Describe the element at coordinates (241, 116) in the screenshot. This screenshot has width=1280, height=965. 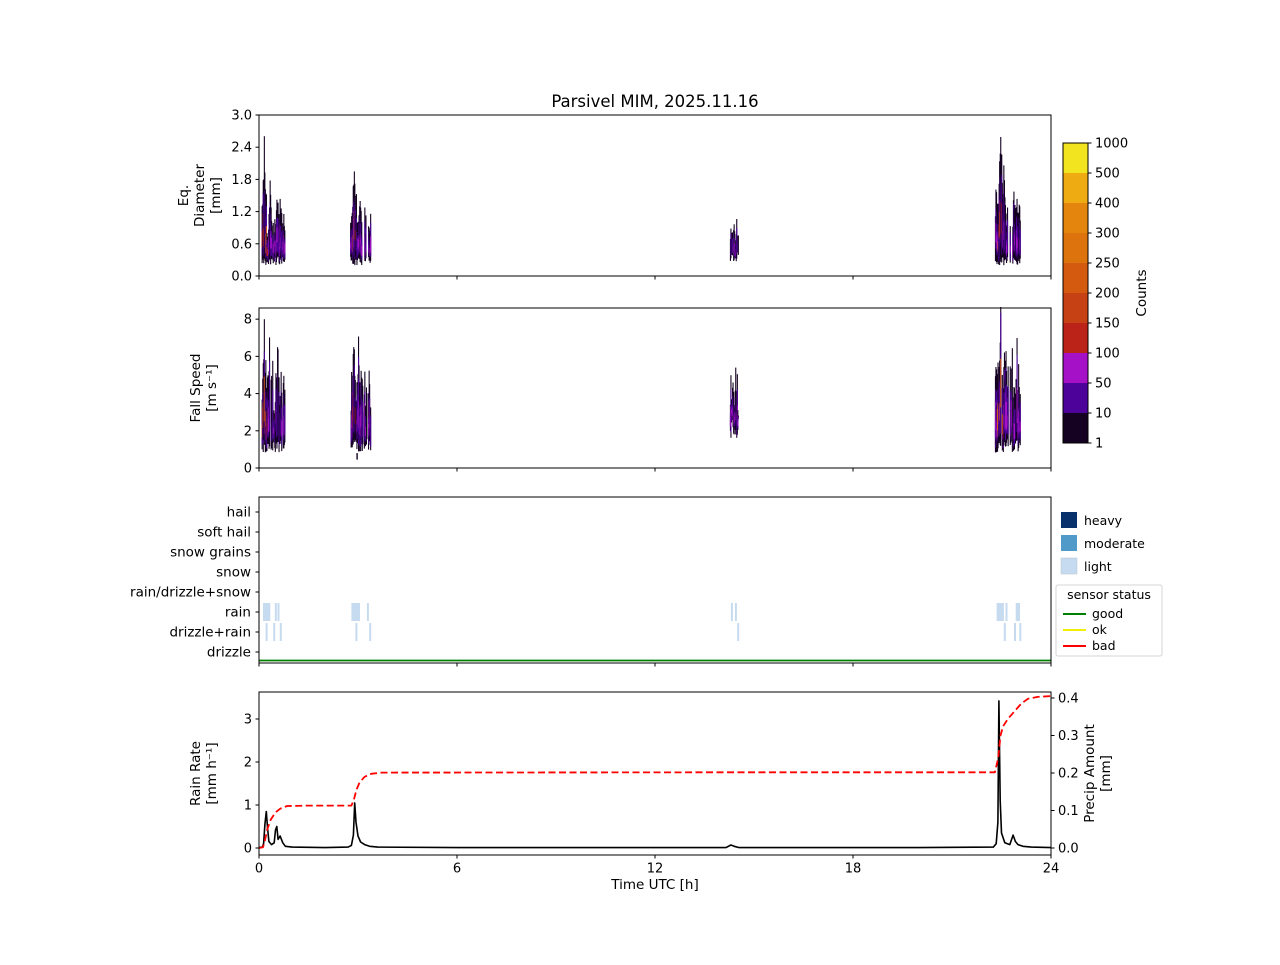
I see `y-tick-label: 3.0` at that location.